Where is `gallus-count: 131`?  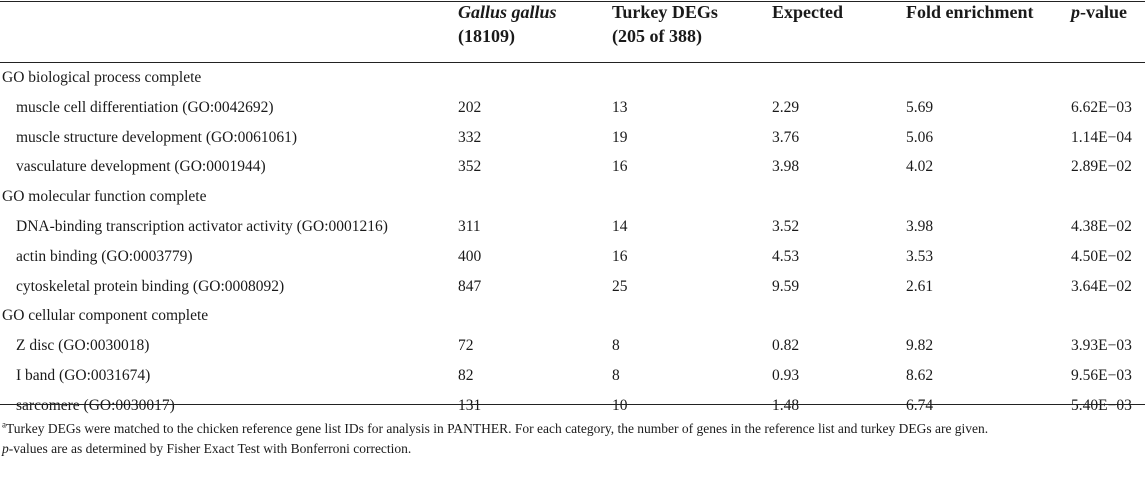 gallus-count: 131 is located at coordinates (470, 405).